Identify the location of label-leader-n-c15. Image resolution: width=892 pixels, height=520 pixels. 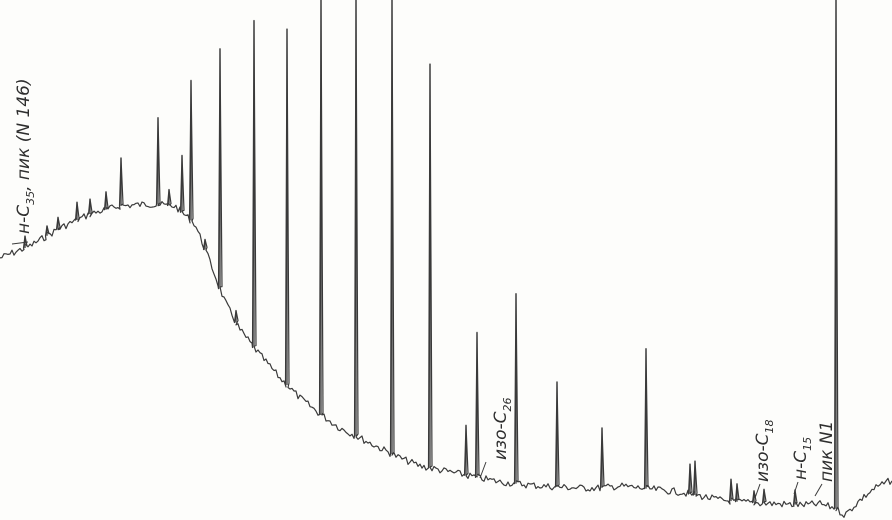
(796, 488).